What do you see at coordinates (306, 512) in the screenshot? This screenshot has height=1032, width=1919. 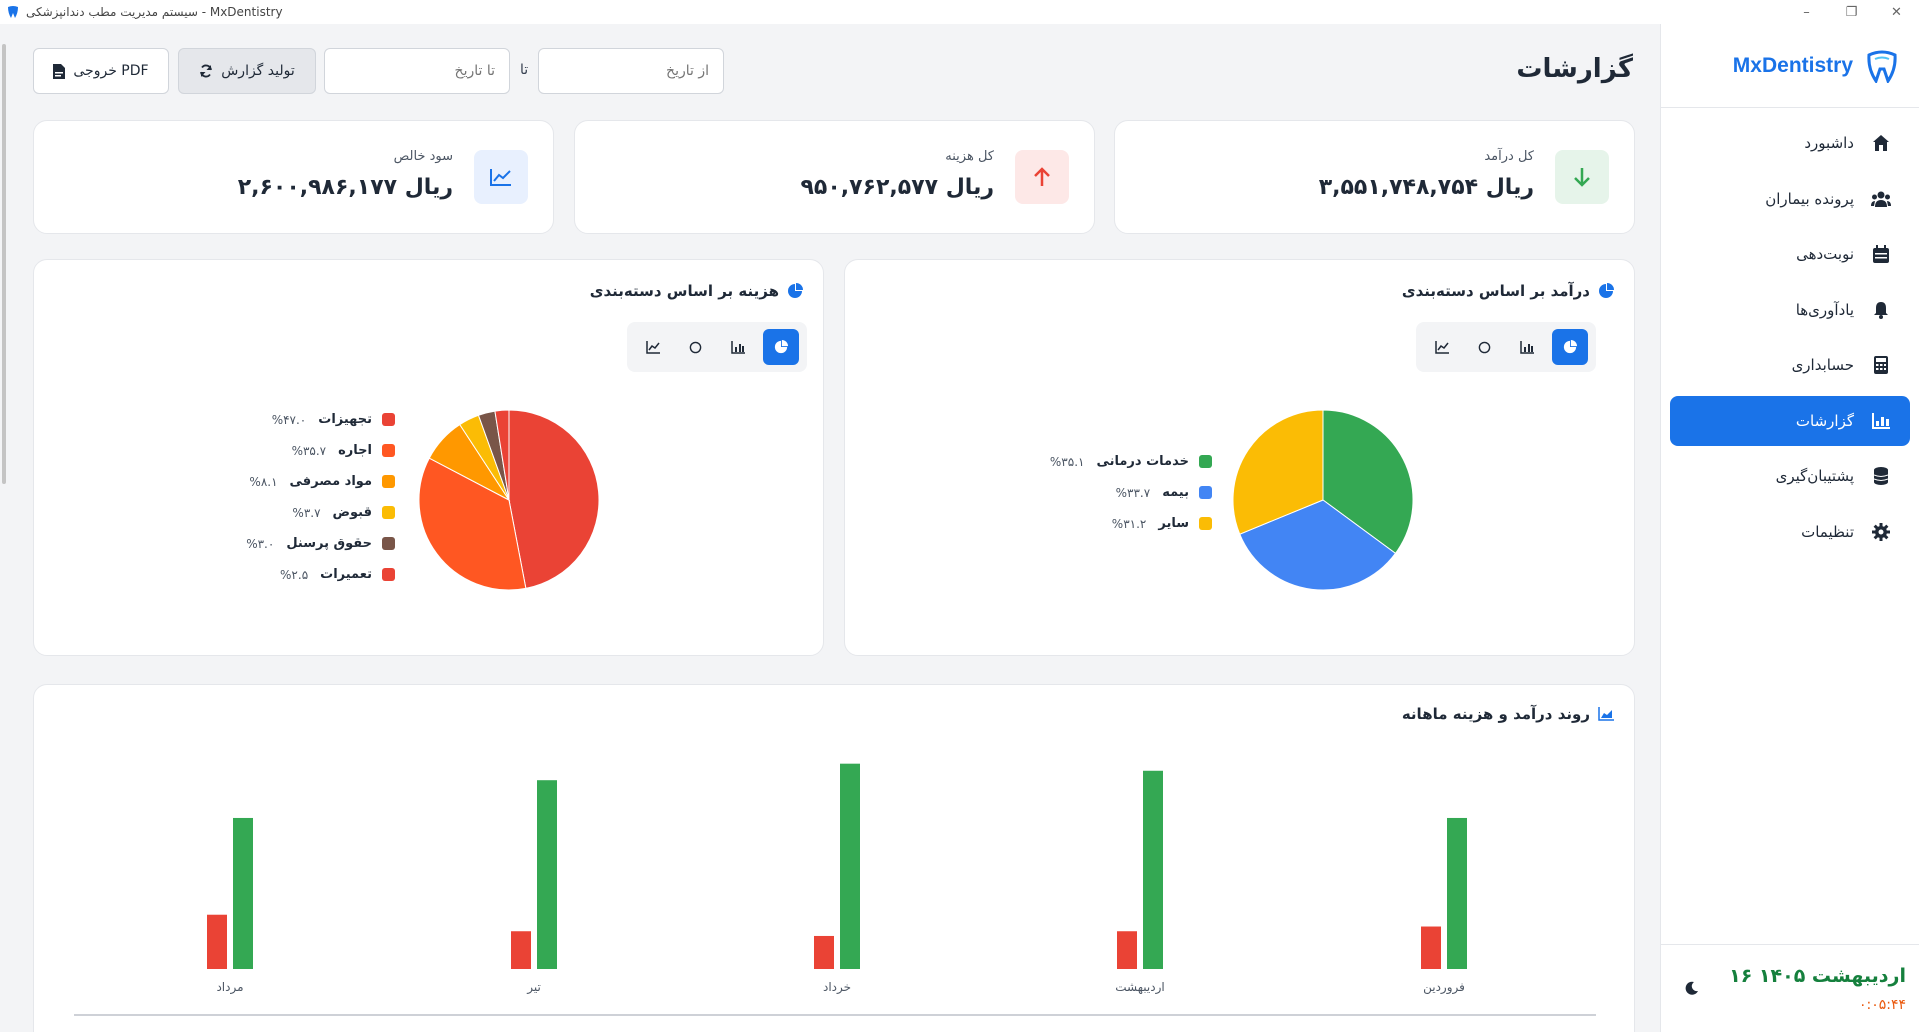 I see `legend-percent: %۳.۷` at bounding box center [306, 512].